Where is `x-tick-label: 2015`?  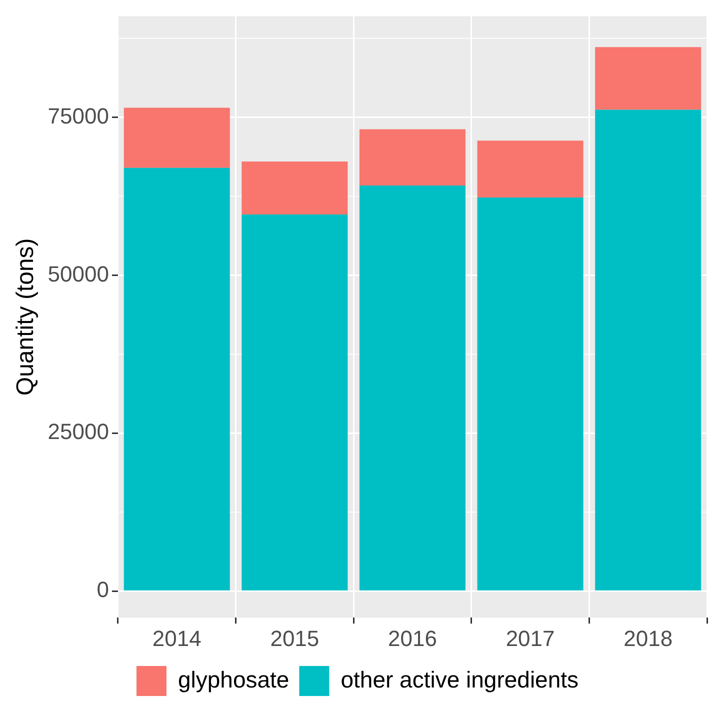 x-tick-label: 2015 is located at coordinates (295, 638).